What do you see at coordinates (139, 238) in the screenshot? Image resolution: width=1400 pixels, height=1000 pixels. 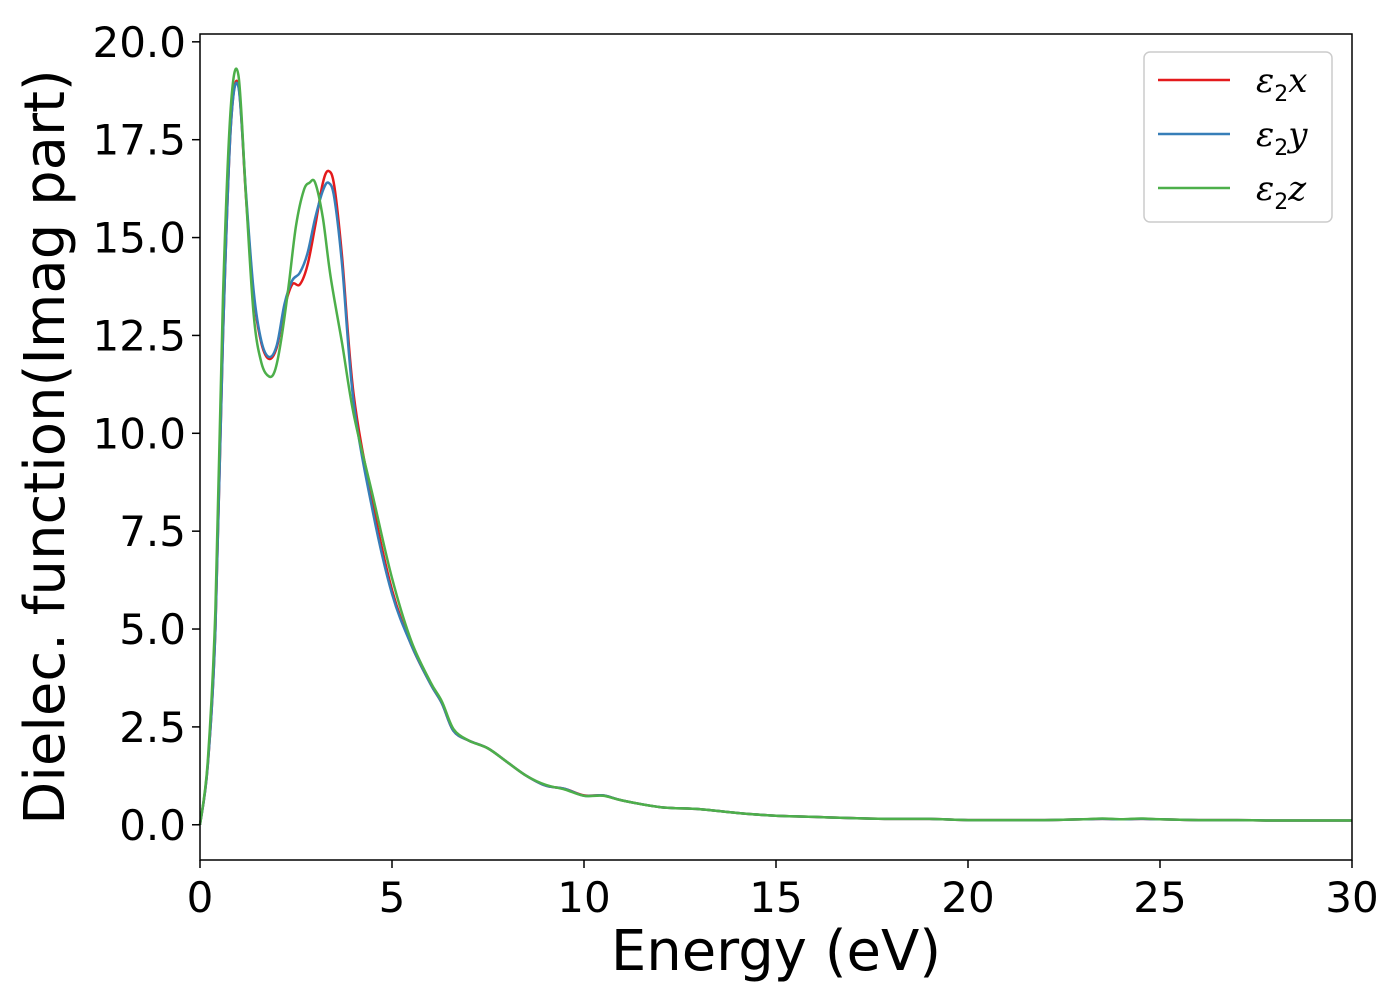 I see `y-tick-label: 15.0` at bounding box center [139, 238].